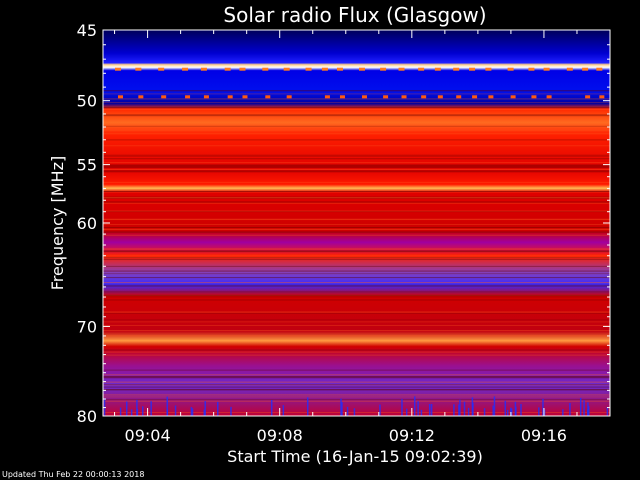 The width and height of the screenshot is (640, 480). I want to click on y-tick-label: 45, so click(87, 30).